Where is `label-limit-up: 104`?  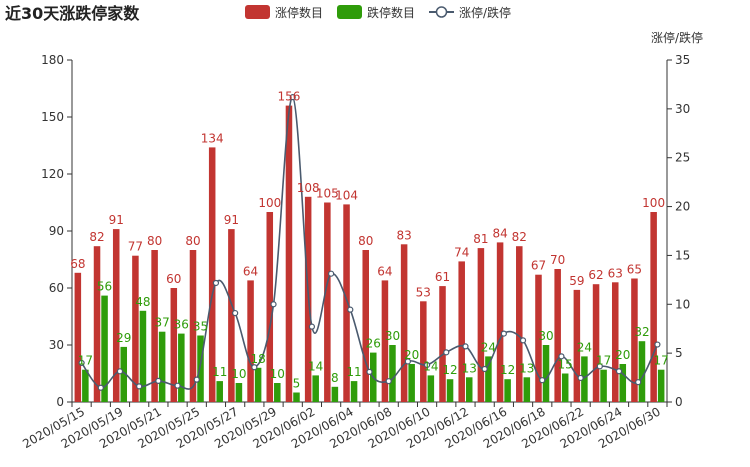
label-limit-up: 104 is located at coordinates (346, 195).